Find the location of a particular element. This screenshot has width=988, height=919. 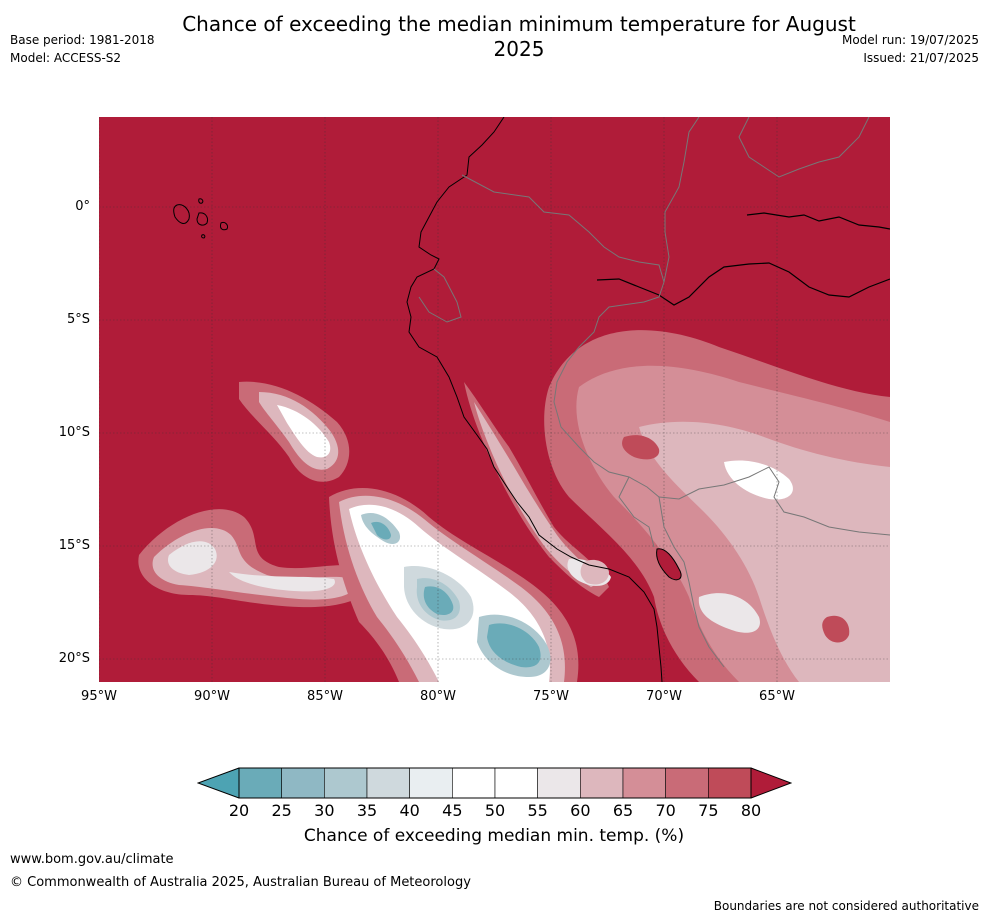

colorbar is located at coordinates (494, 784).